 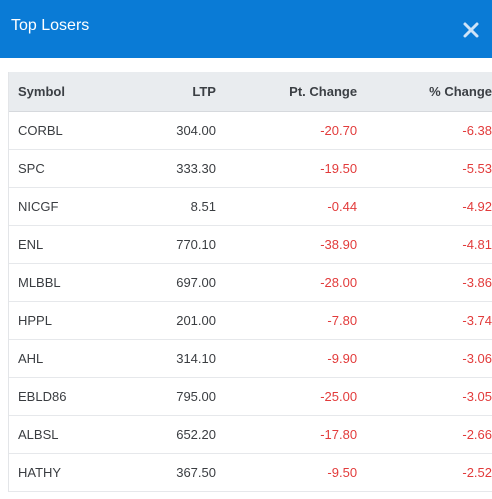 What do you see at coordinates (250, 130) in the screenshot?
I see `table-row: CORBL 304.00 -20.70 -6.38` at bounding box center [250, 130].